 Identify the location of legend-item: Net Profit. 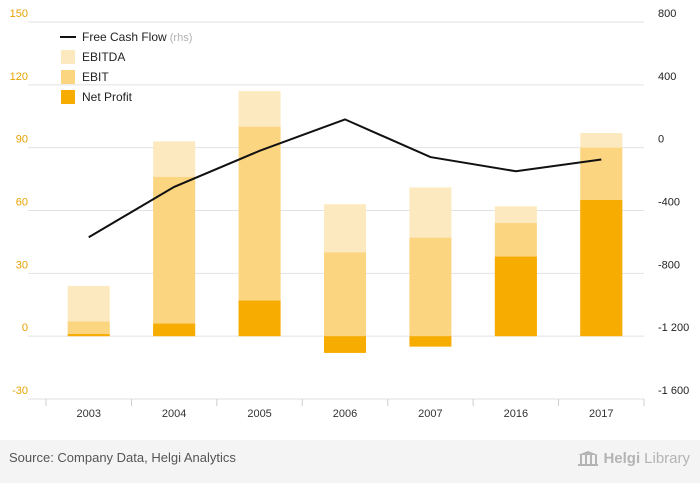
(97, 97).